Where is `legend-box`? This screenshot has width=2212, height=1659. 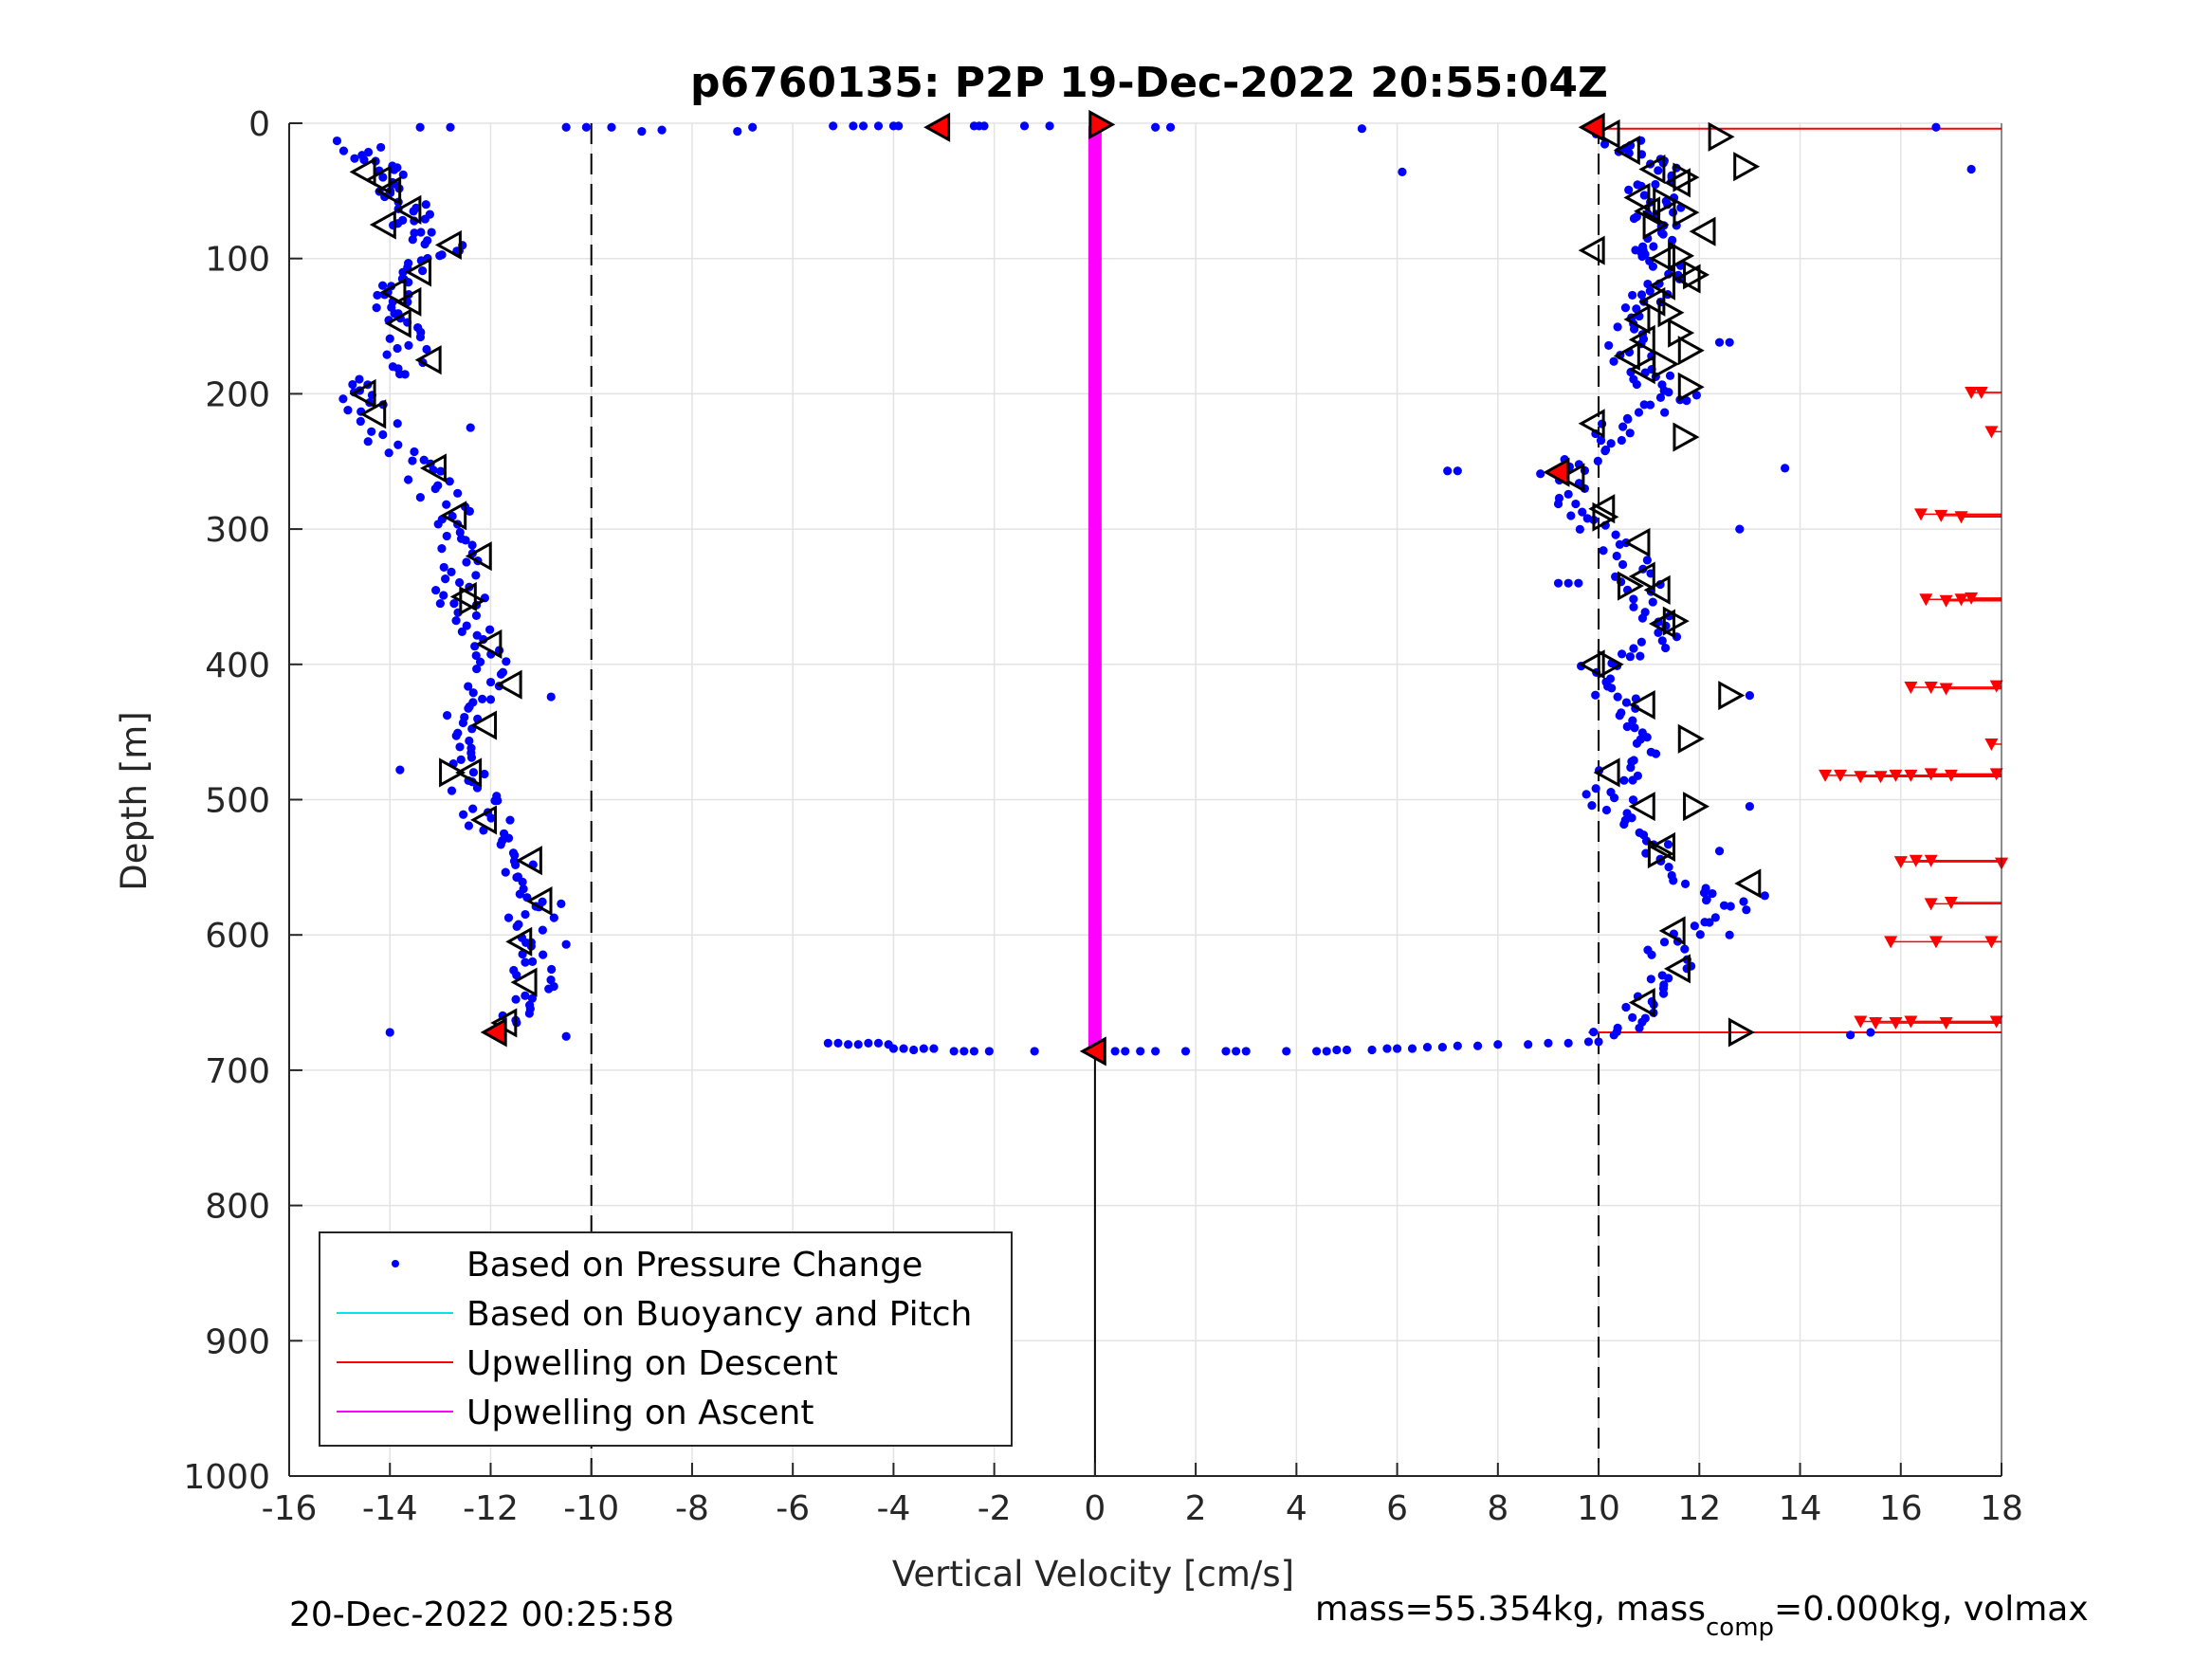 legend-box is located at coordinates (666, 1339).